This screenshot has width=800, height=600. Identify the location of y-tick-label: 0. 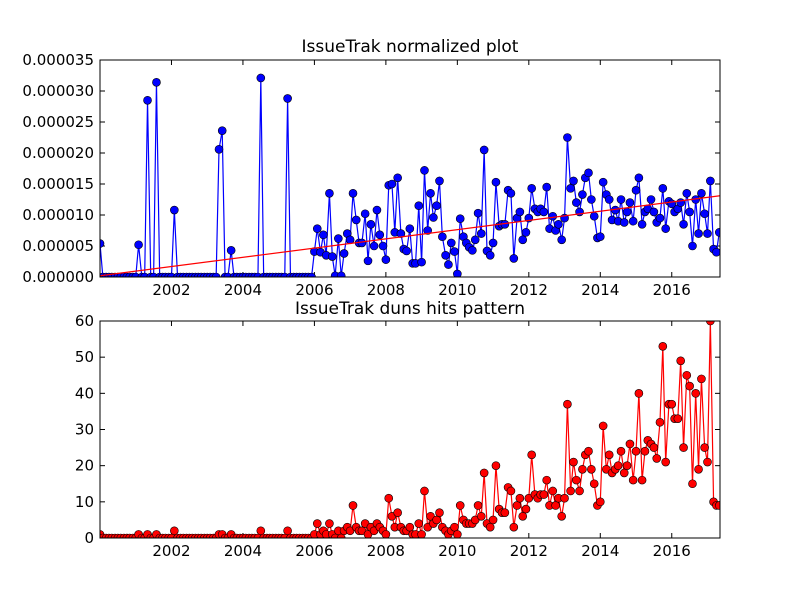
(89, 538).